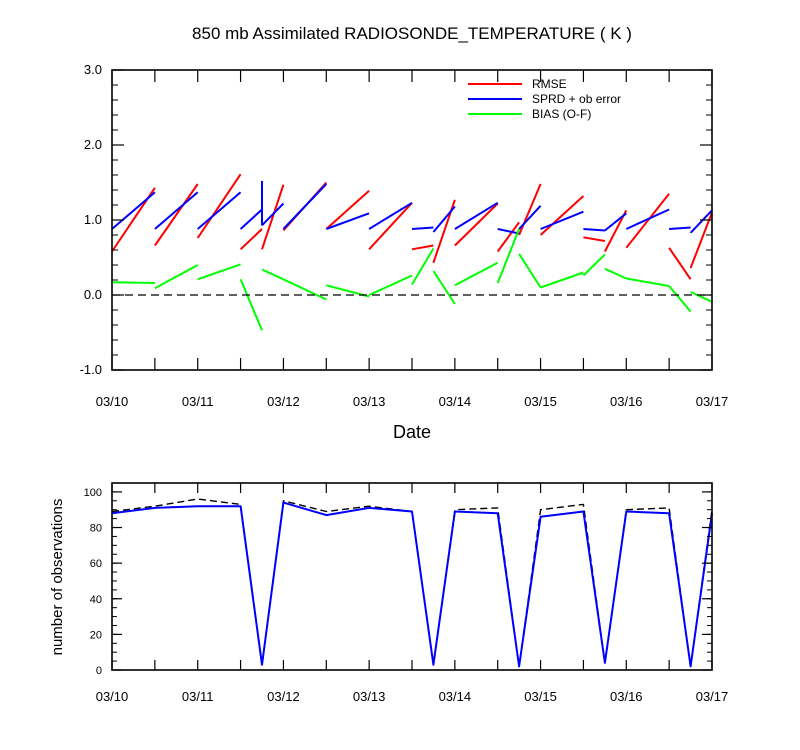 The height and width of the screenshot is (750, 800). I want to click on y-axis-label-observations: number of observations, so click(57, 577).